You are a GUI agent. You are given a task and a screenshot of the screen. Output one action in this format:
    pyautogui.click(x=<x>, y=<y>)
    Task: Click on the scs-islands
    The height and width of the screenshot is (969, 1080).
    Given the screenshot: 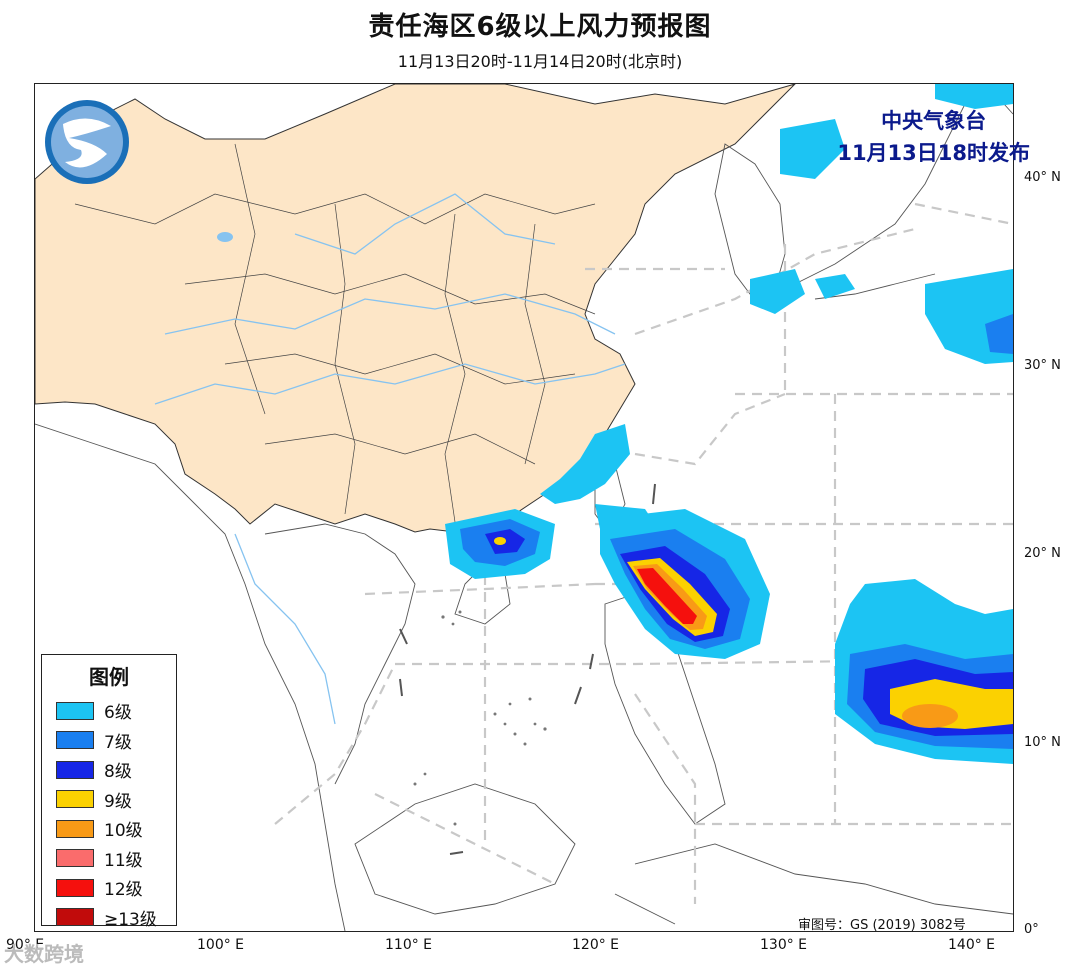 What is the action you would take?
    pyautogui.click(x=480, y=718)
    